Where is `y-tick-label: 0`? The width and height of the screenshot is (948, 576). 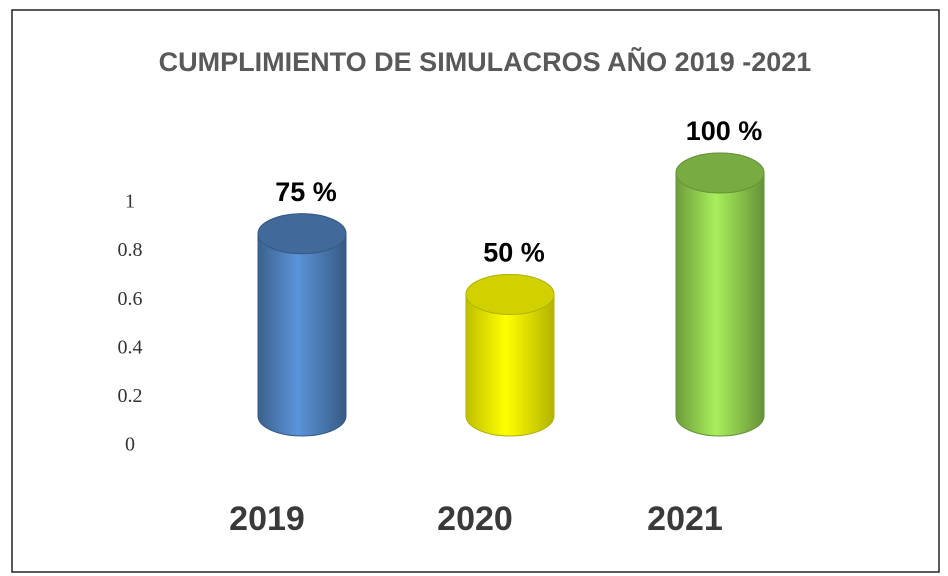
y-tick-label: 0 is located at coordinates (130, 445).